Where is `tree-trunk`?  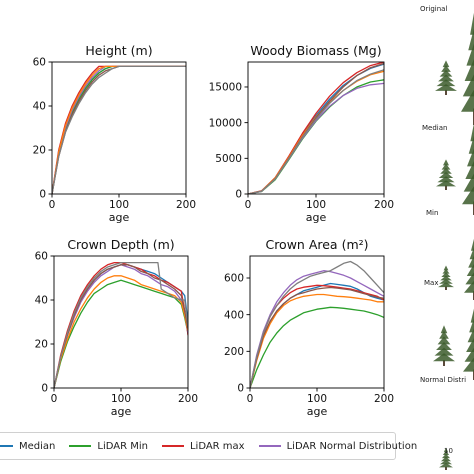 tree-trunk is located at coordinates (446, 468).